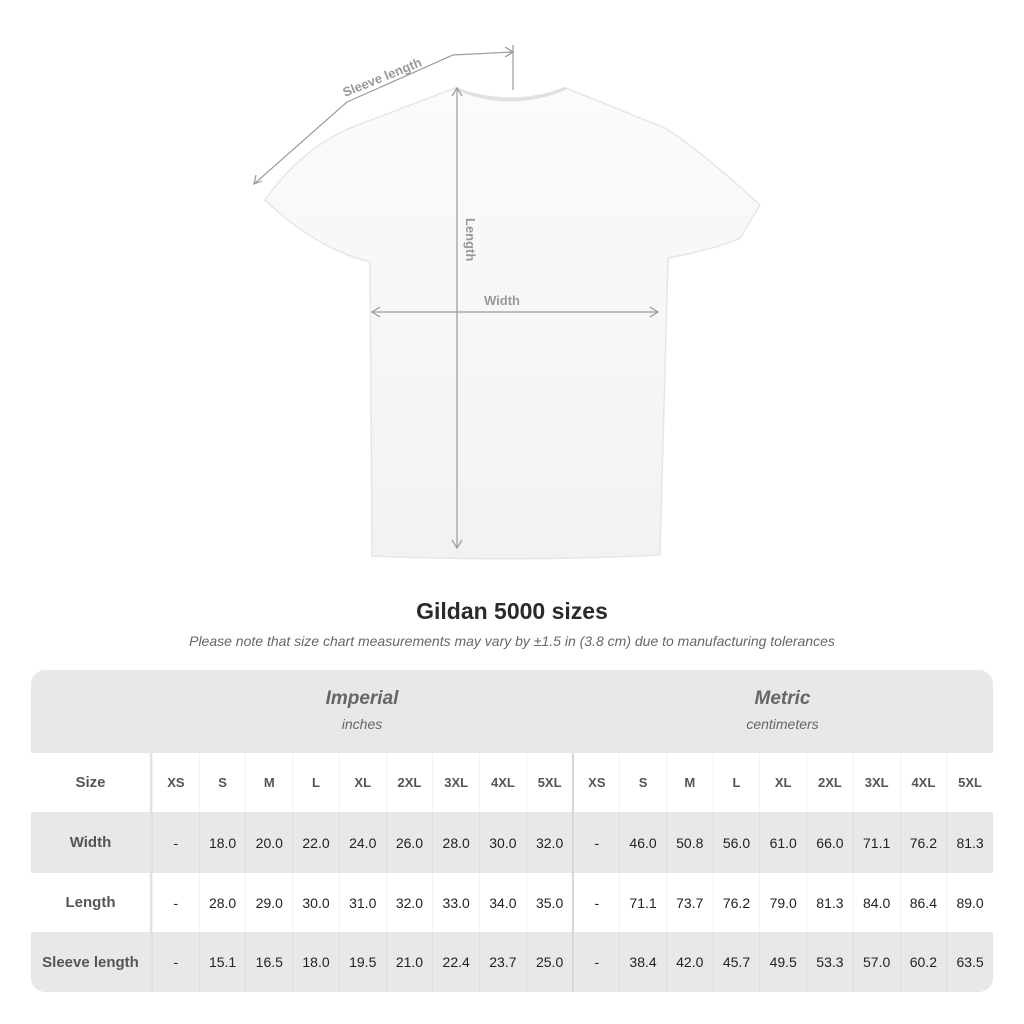 The width and height of the screenshot is (1024, 1024). I want to click on value-cell: 86.4, so click(923, 902).